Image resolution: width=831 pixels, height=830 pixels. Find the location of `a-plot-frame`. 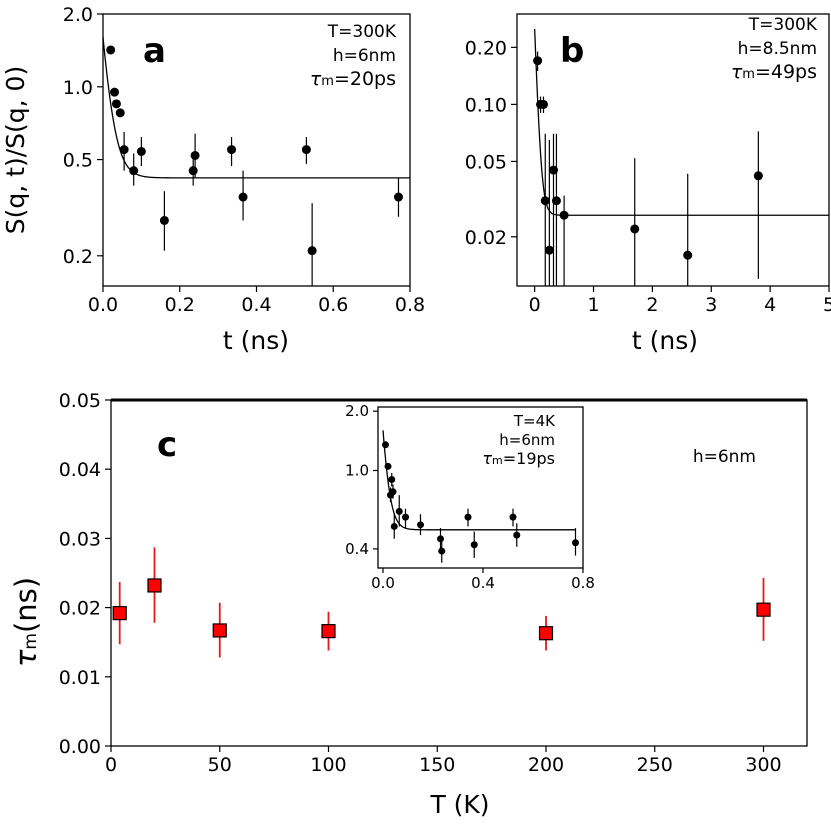

a-plot-frame is located at coordinates (256, 150).